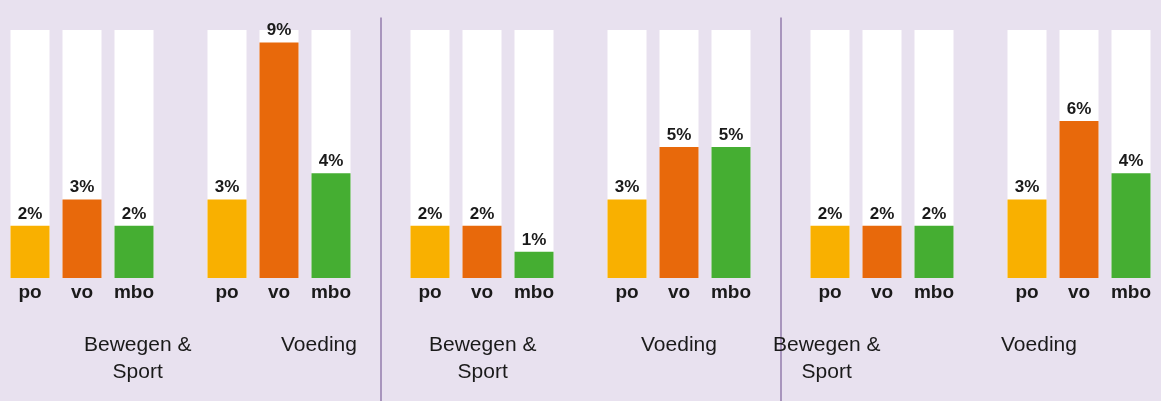 The image size is (1161, 401). I want to click on data-label: 9%, so click(279, 30).